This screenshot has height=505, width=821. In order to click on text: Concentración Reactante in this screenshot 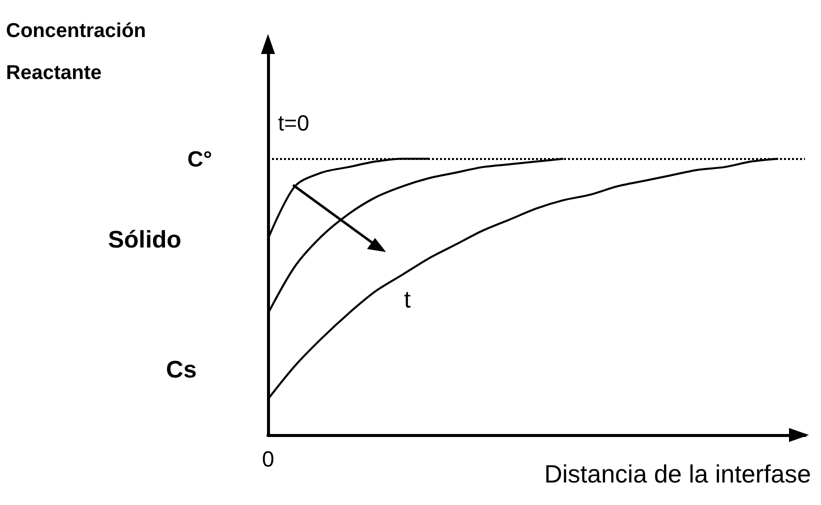, I will do `click(76, 52)`.